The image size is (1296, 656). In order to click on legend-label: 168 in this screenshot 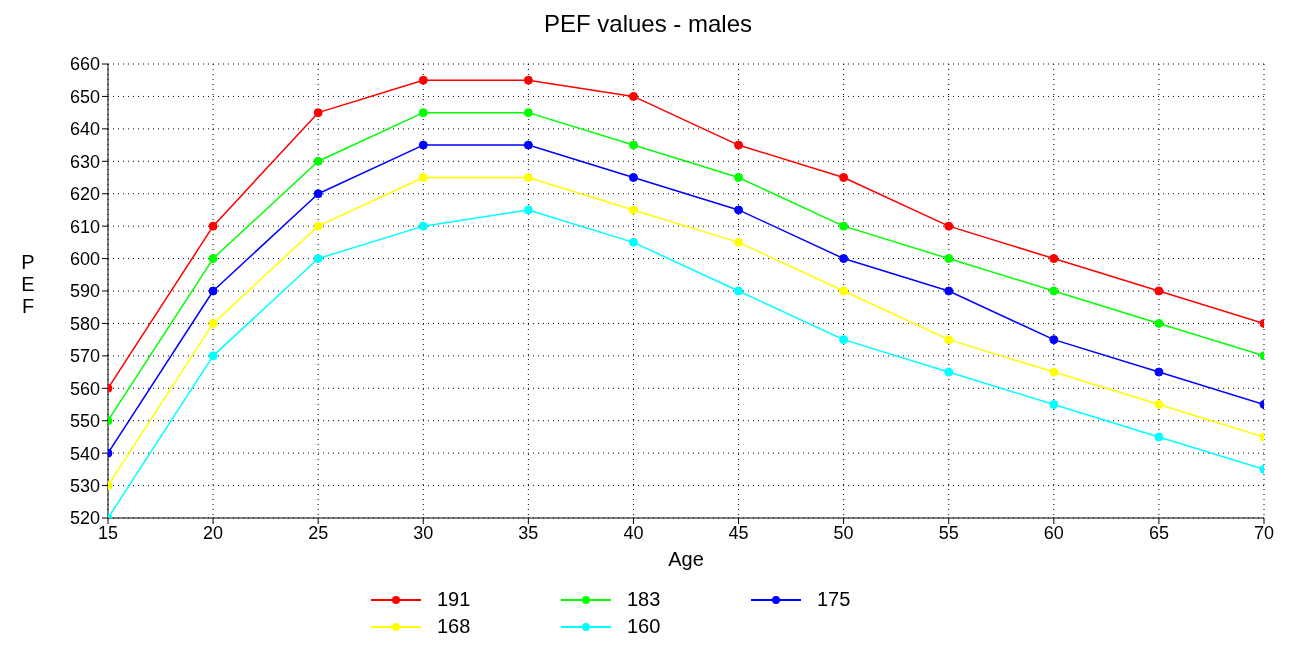, I will do `click(454, 626)`.